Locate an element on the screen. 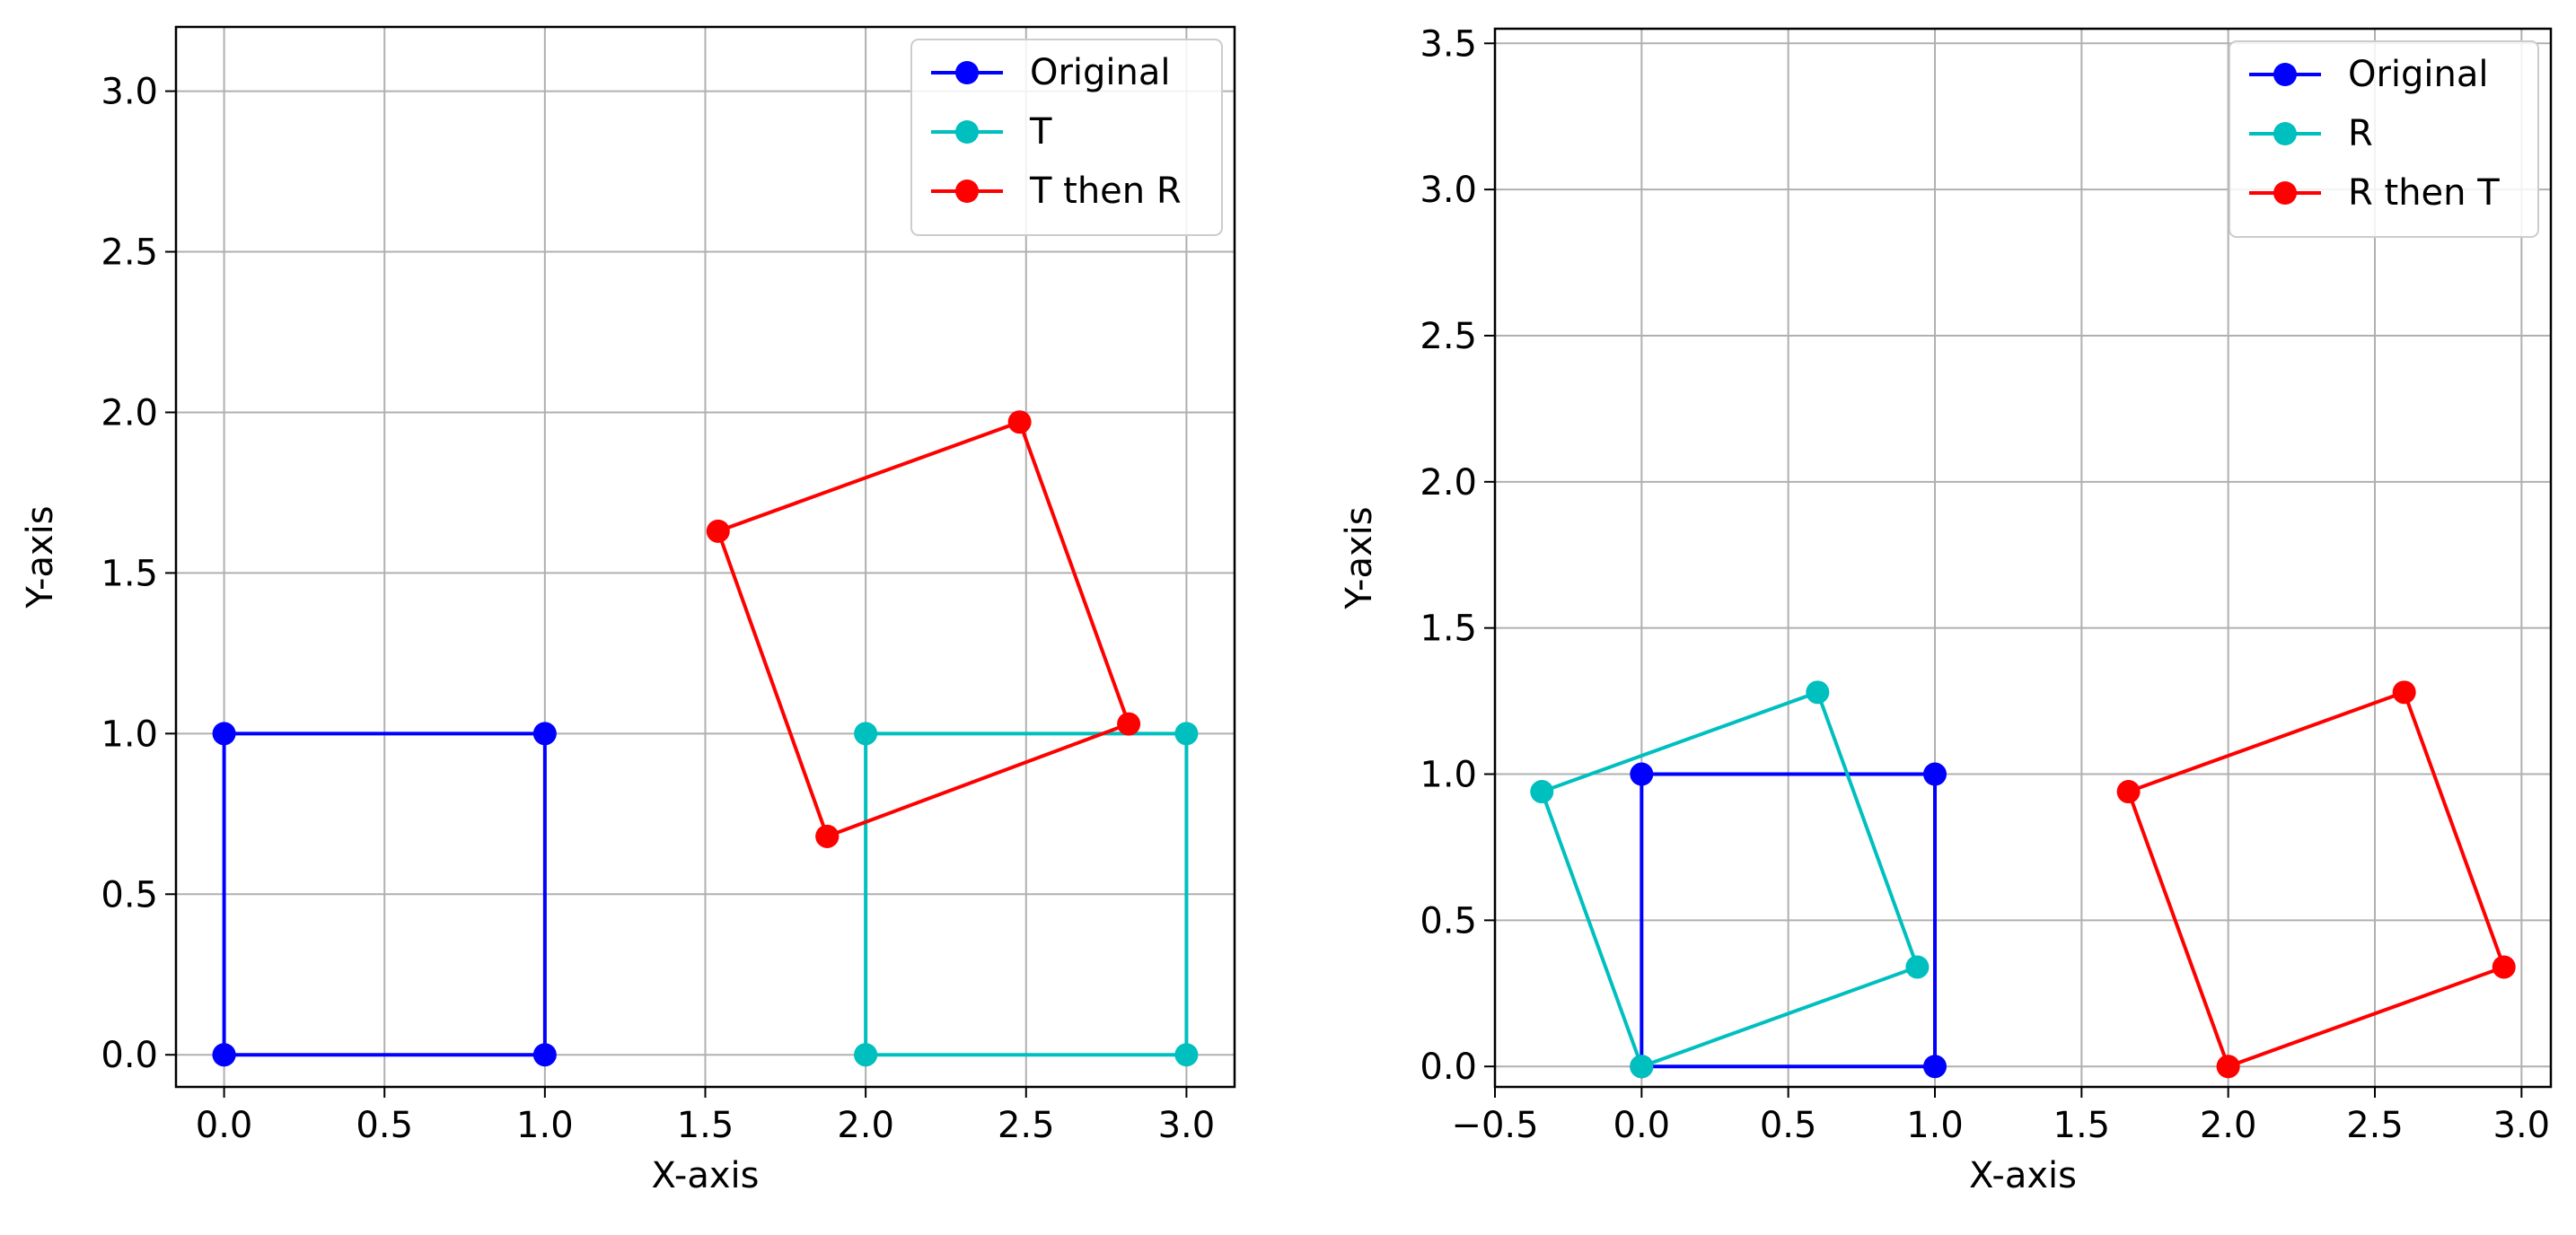  series-t is located at coordinates (1026, 894).